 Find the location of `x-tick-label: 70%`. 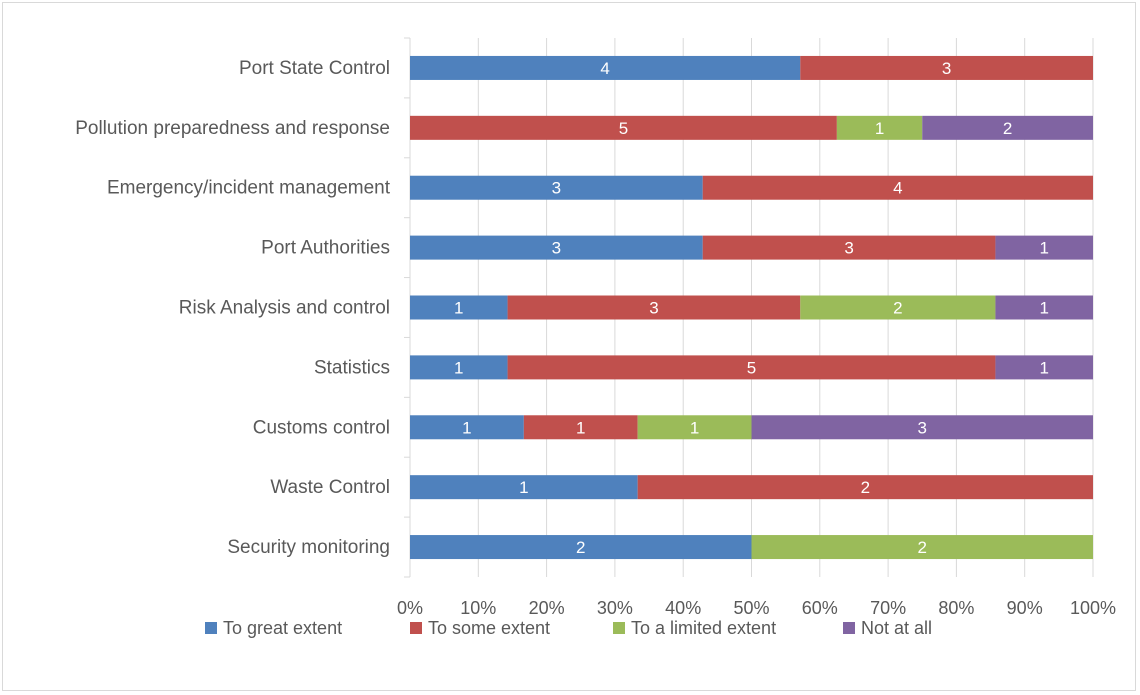

x-tick-label: 70% is located at coordinates (888, 608).